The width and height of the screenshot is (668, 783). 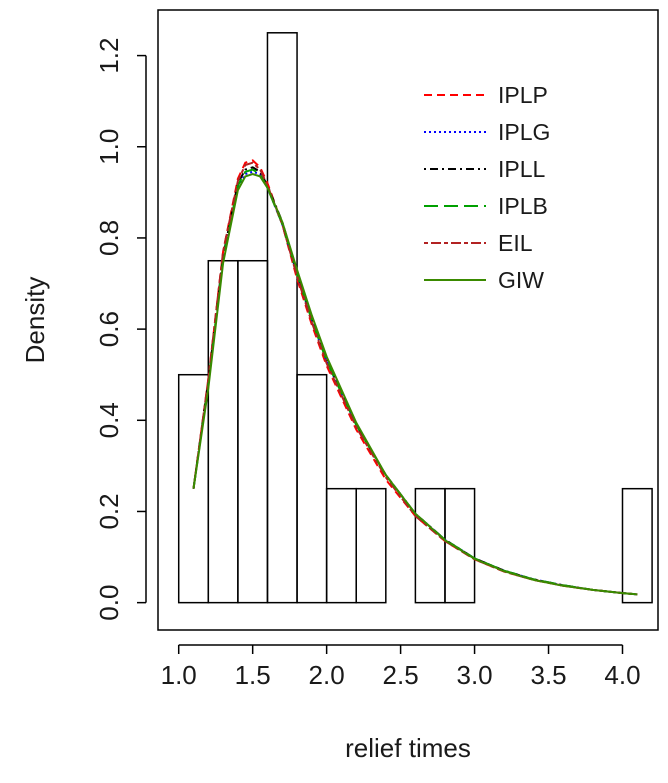 I want to click on legend-label-iplb: IPLB, so click(x=523, y=206).